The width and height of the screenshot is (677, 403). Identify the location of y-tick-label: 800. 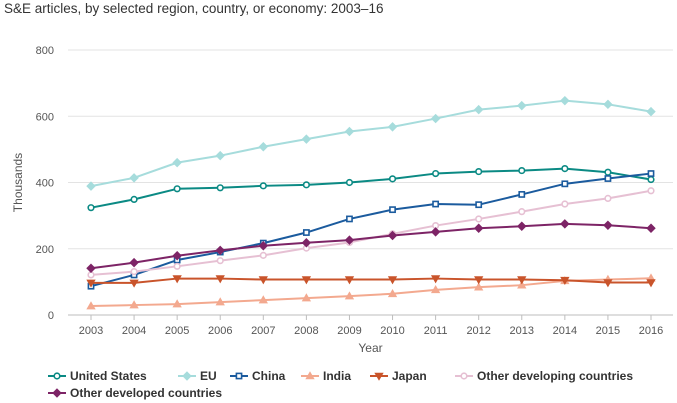
(45, 51).